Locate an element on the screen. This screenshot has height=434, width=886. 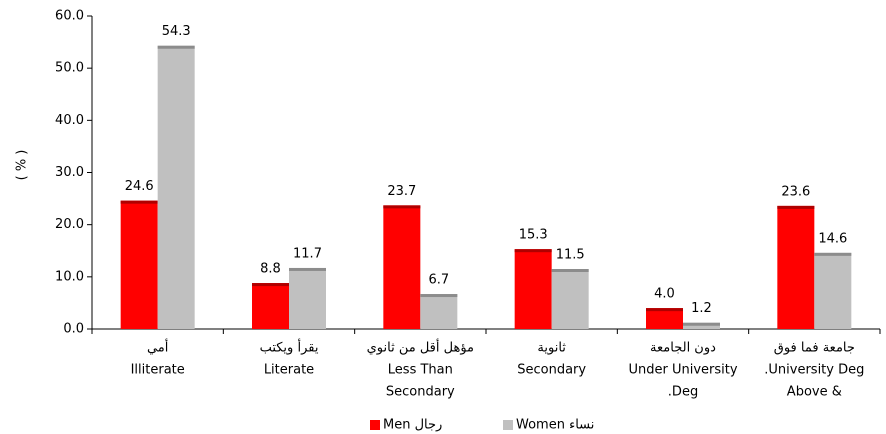
value-label: 11.5 is located at coordinates (570, 255).